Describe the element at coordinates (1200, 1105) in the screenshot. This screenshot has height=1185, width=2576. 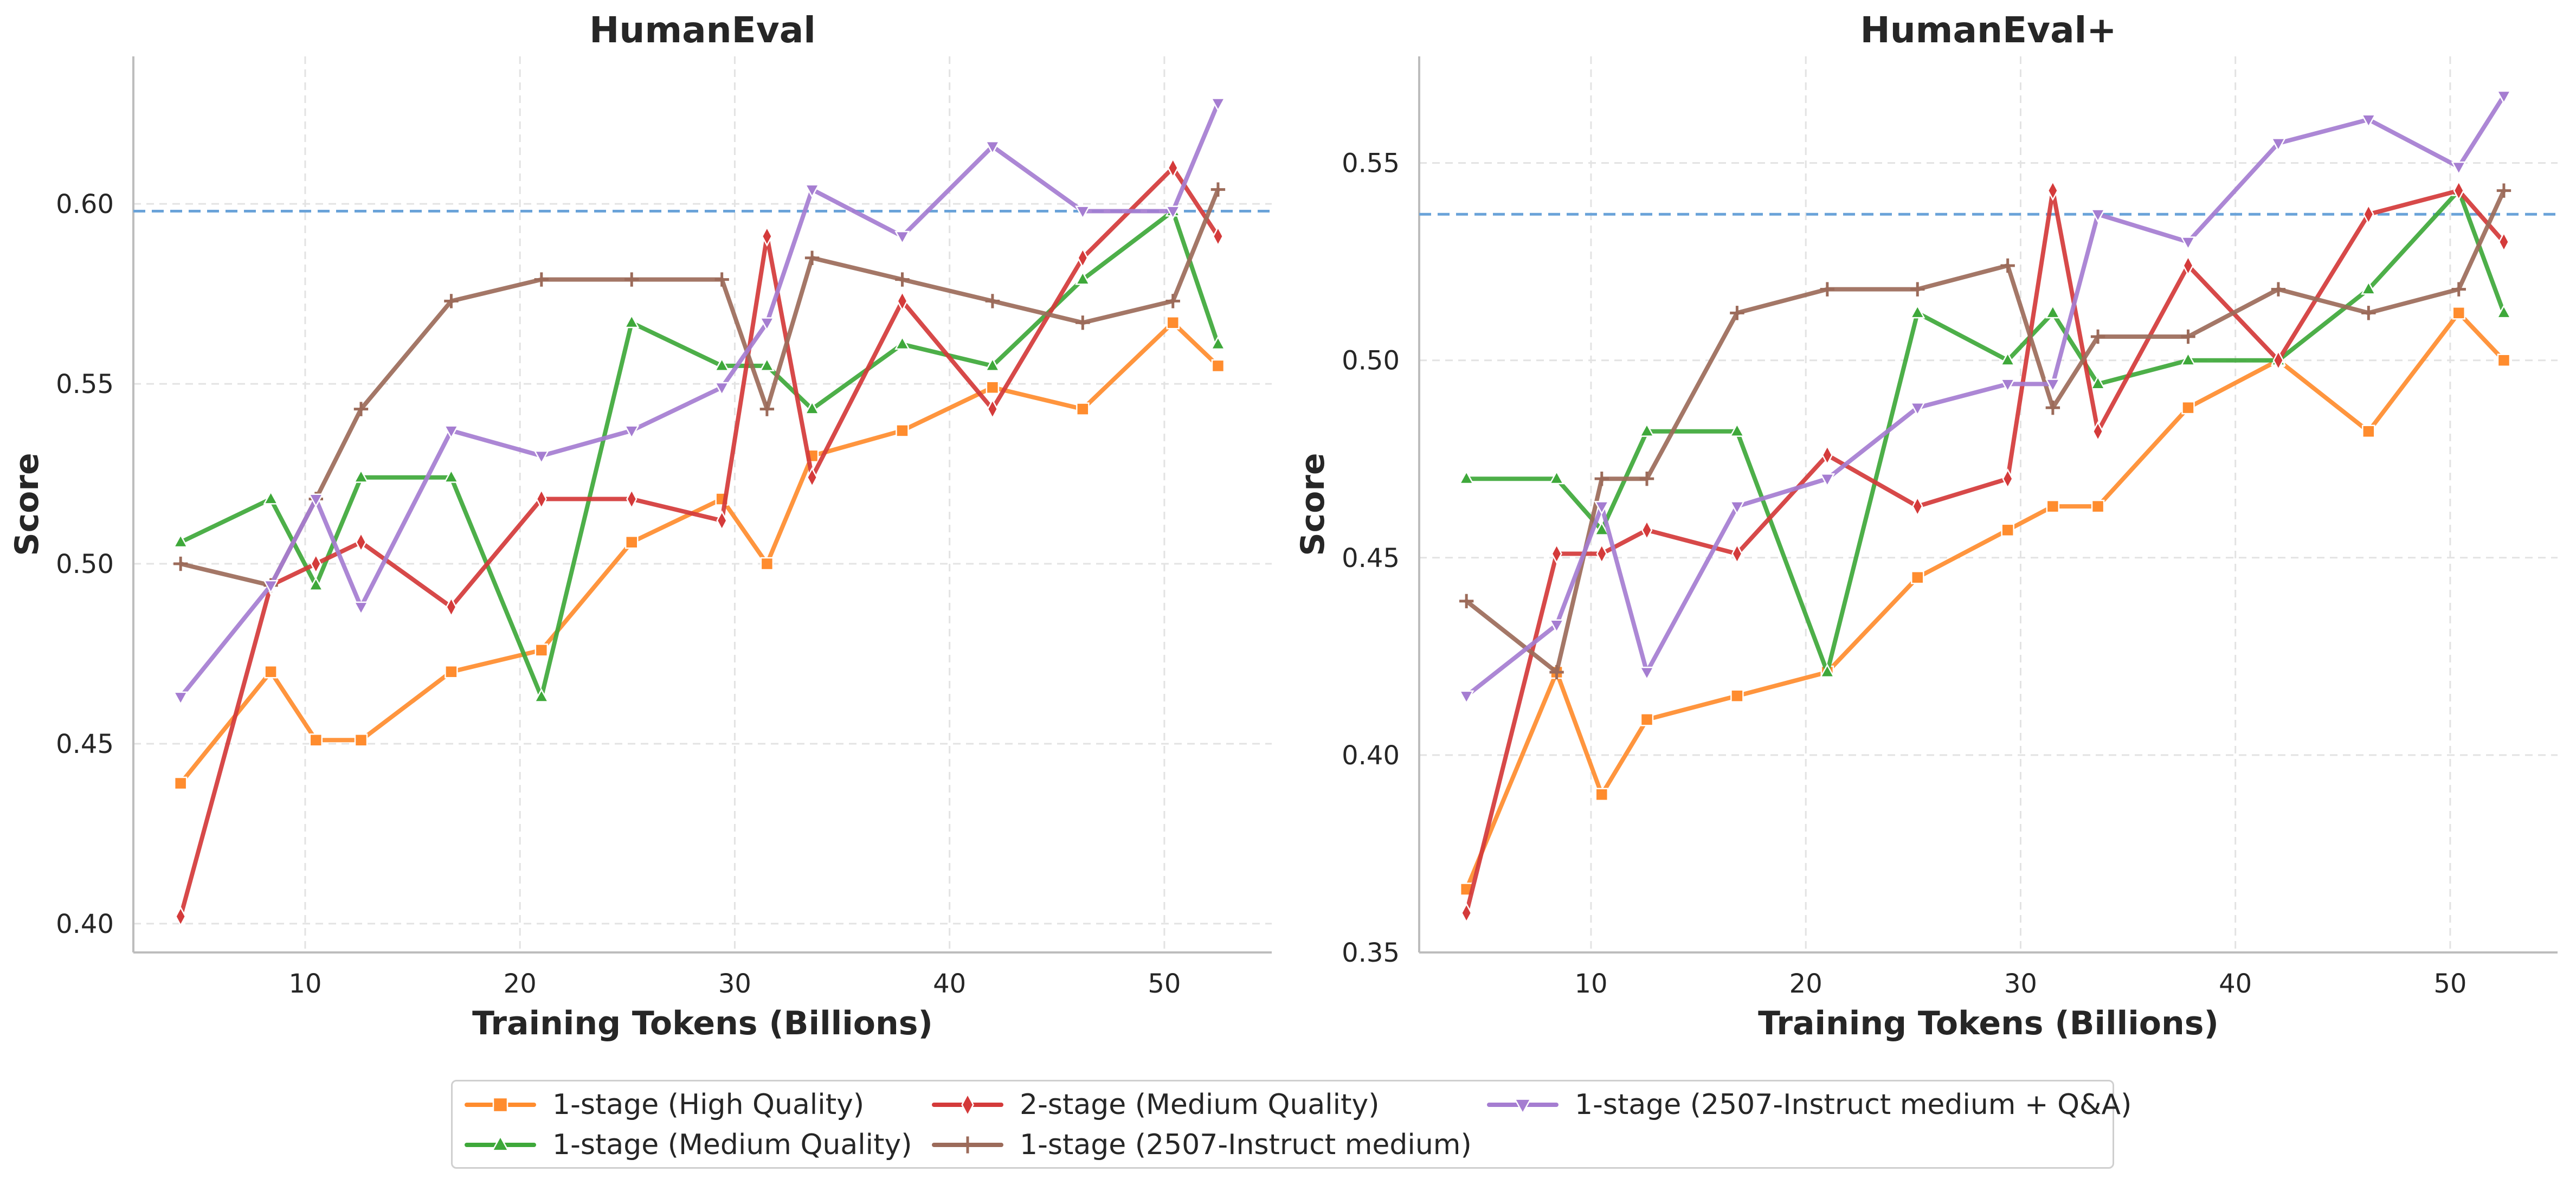
I see `legend-label: 2-stage (Medium Quality)` at that location.